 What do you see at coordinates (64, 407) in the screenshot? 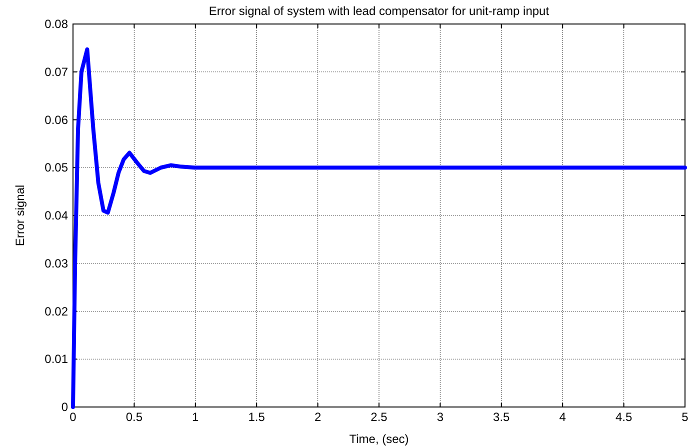
I see `y-tick-label: 0` at bounding box center [64, 407].